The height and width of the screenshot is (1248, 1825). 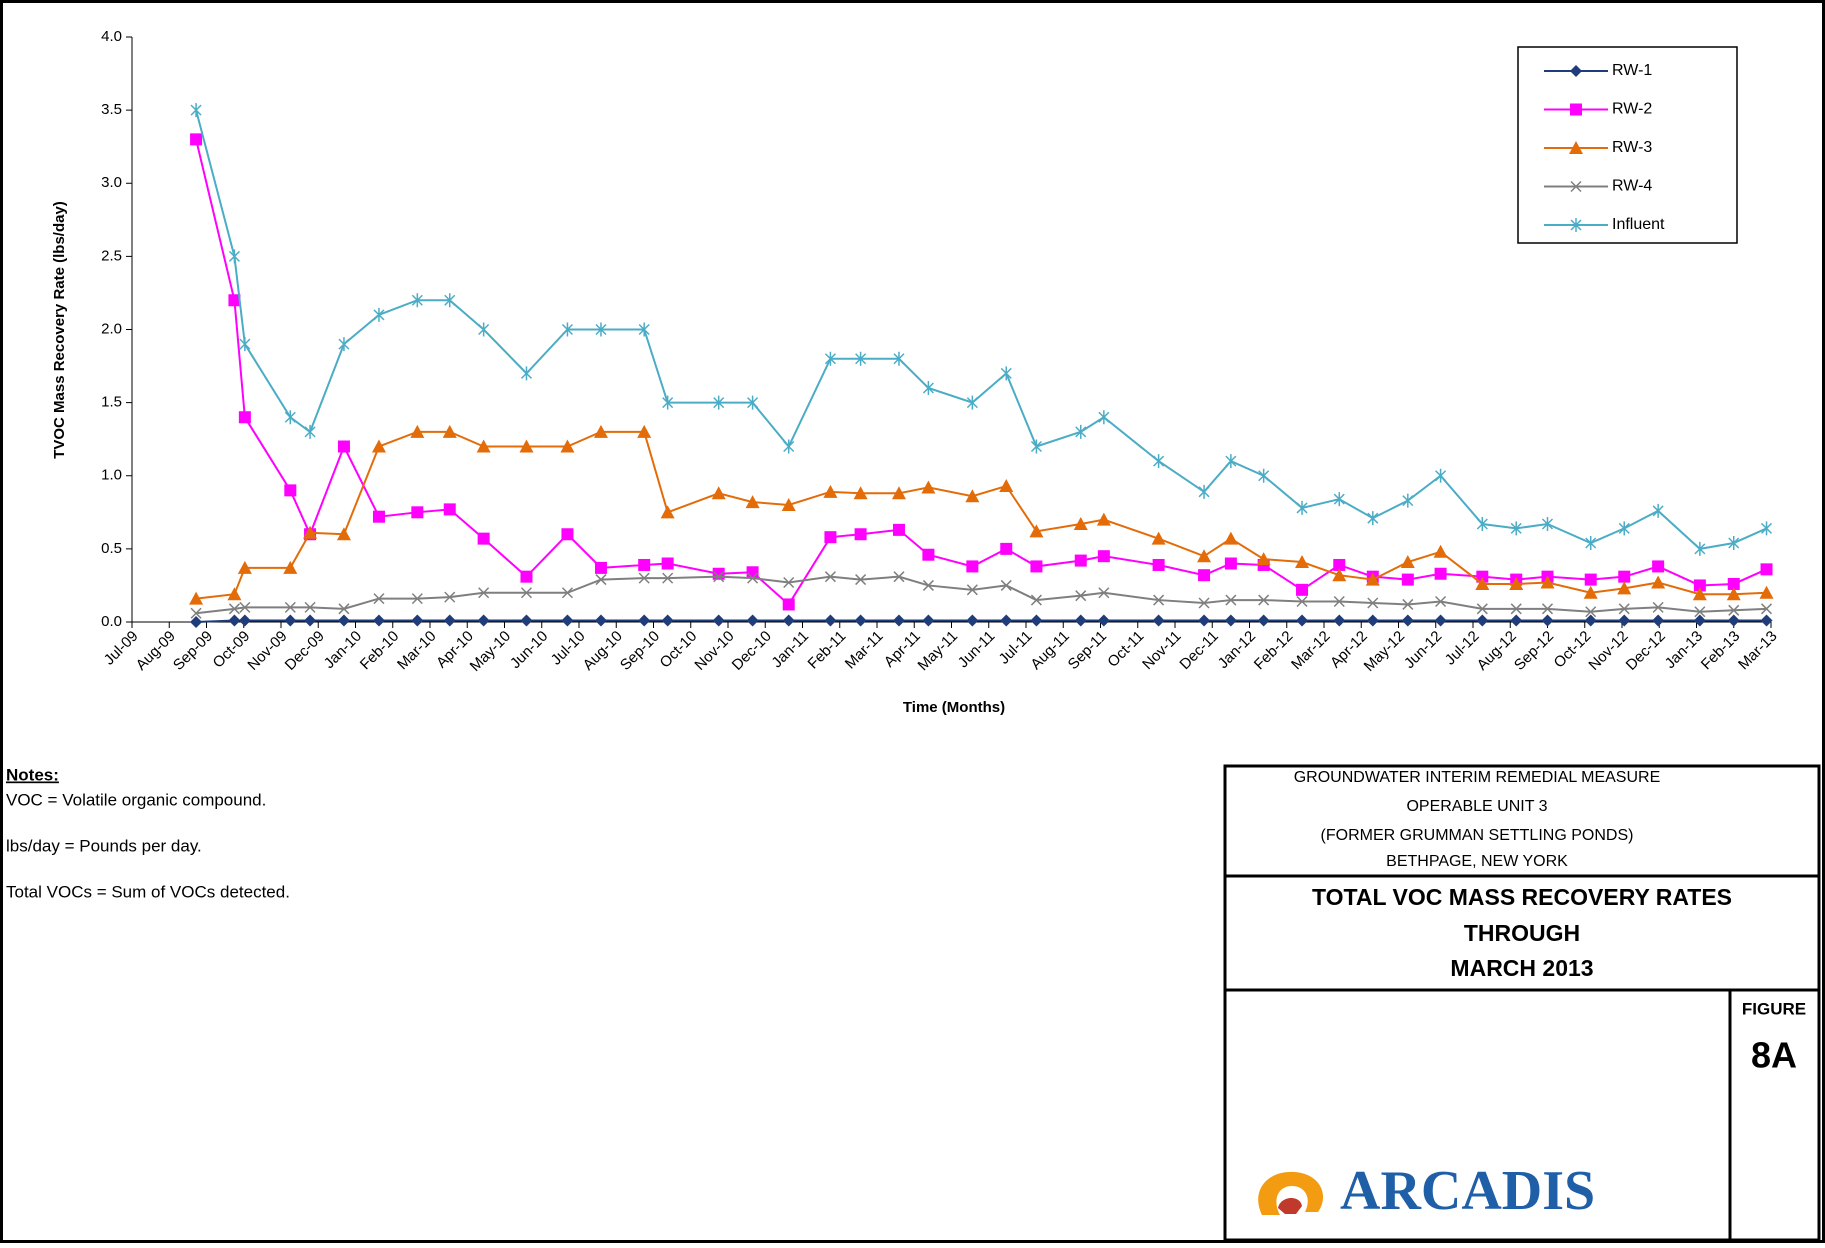 I want to click on legend-label: RW-1, so click(x=1632, y=70).